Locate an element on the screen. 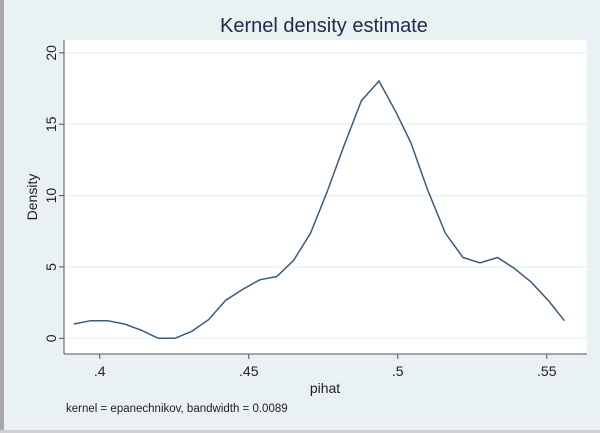 This screenshot has width=600, height=433. y-tick-label: 15 is located at coordinates (51, 124).